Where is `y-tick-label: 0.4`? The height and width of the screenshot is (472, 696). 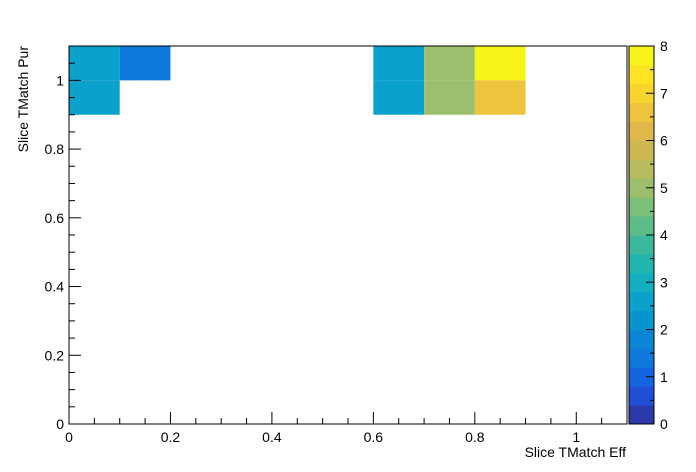 y-tick-label: 0.4 is located at coordinates (55, 287).